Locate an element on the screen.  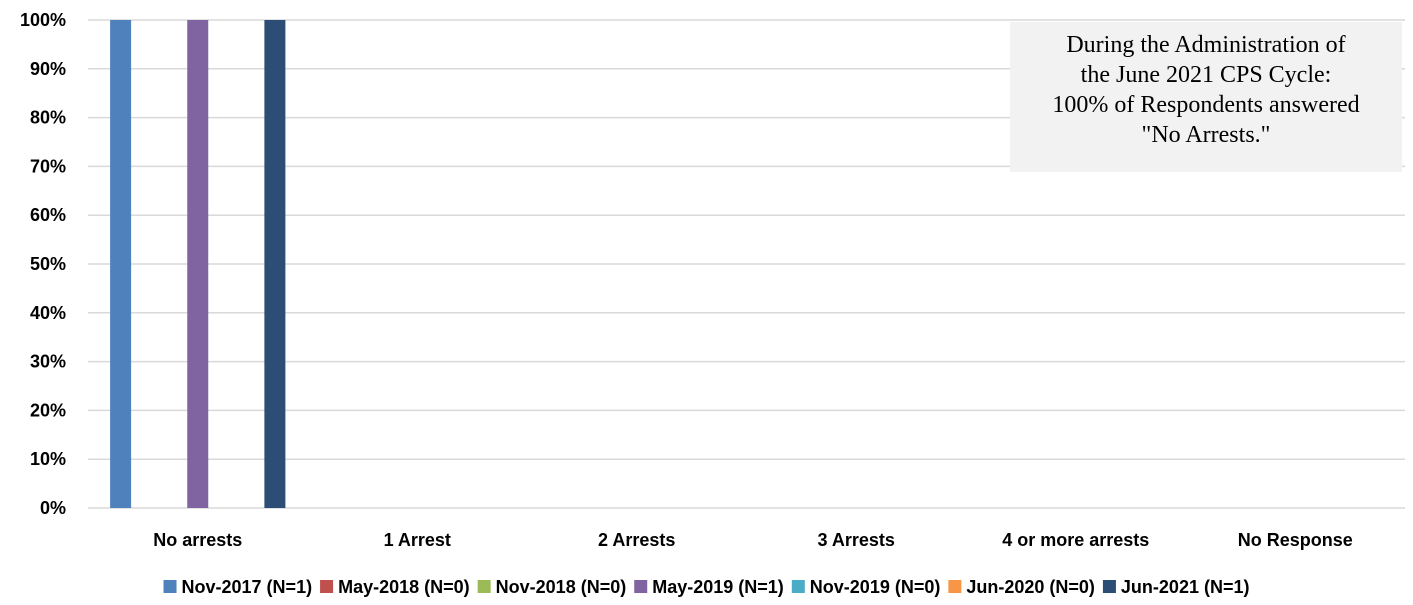
legend-item: May-2019 (N=1) is located at coordinates (709, 587).